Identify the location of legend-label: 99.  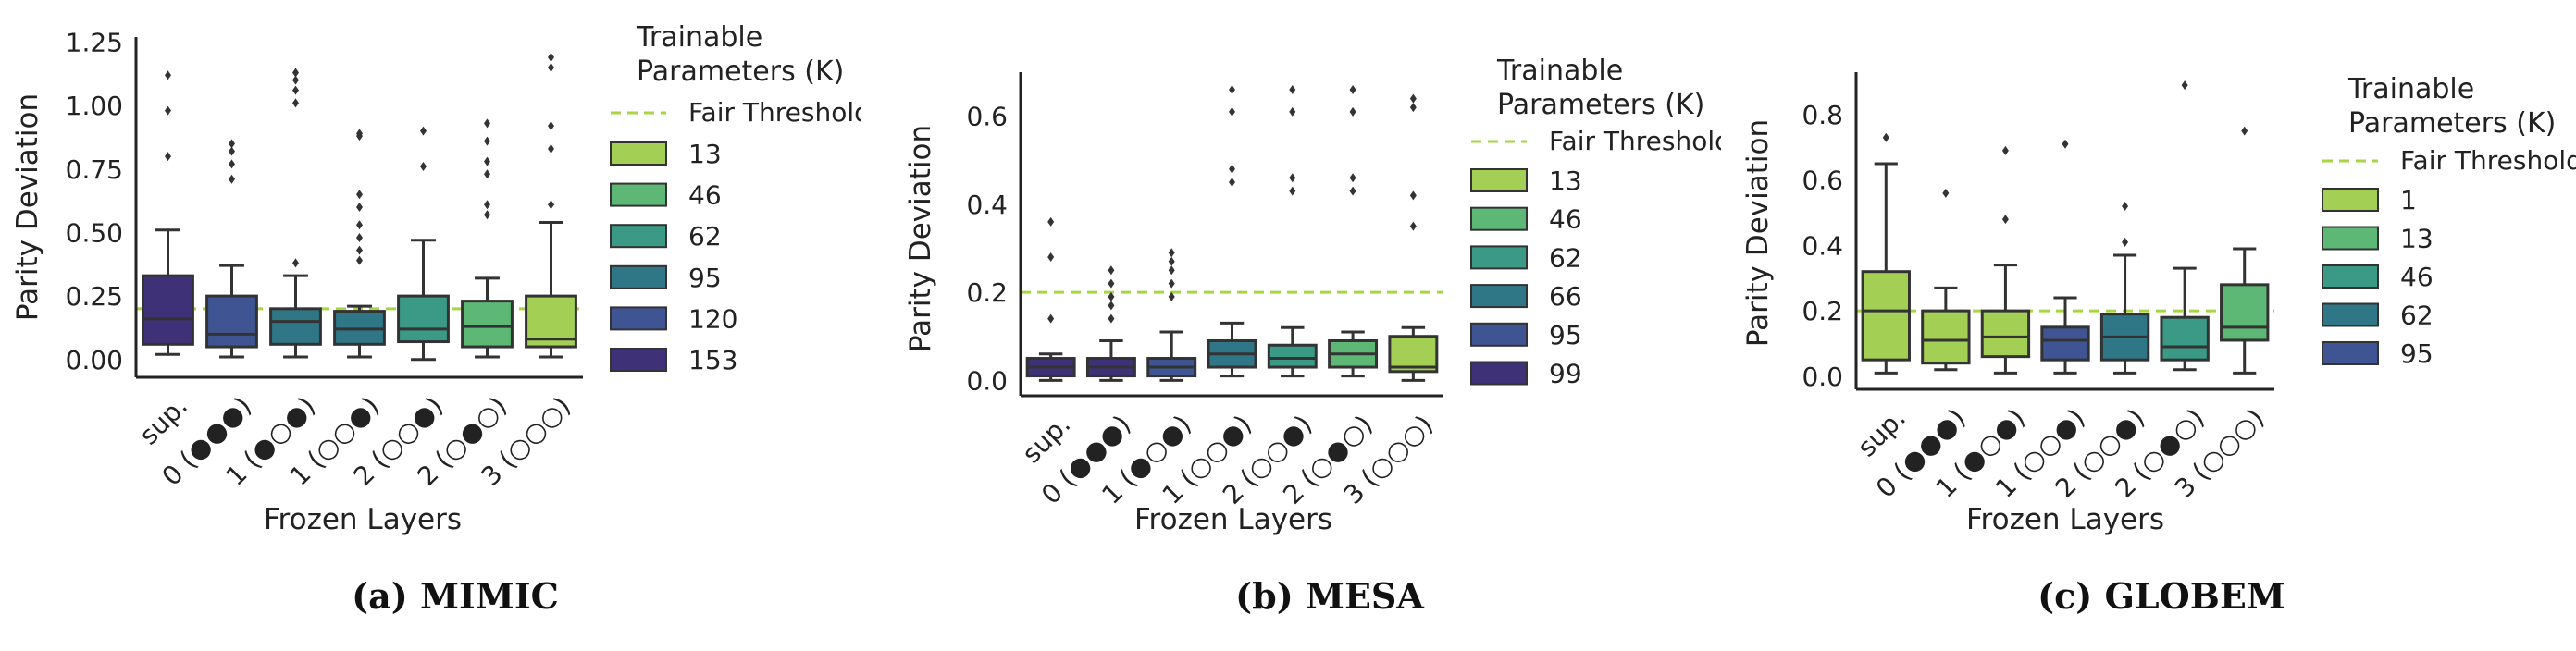
(1566, 374).